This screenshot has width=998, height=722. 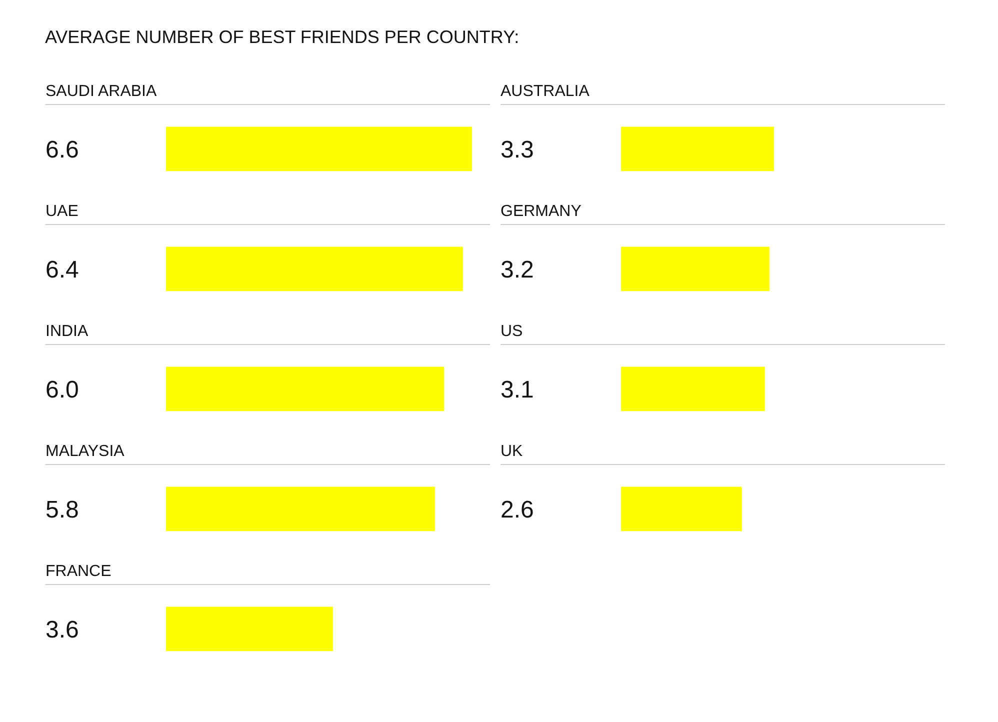 I want to click on data-label: 5.8, so click(x=62, y=510).